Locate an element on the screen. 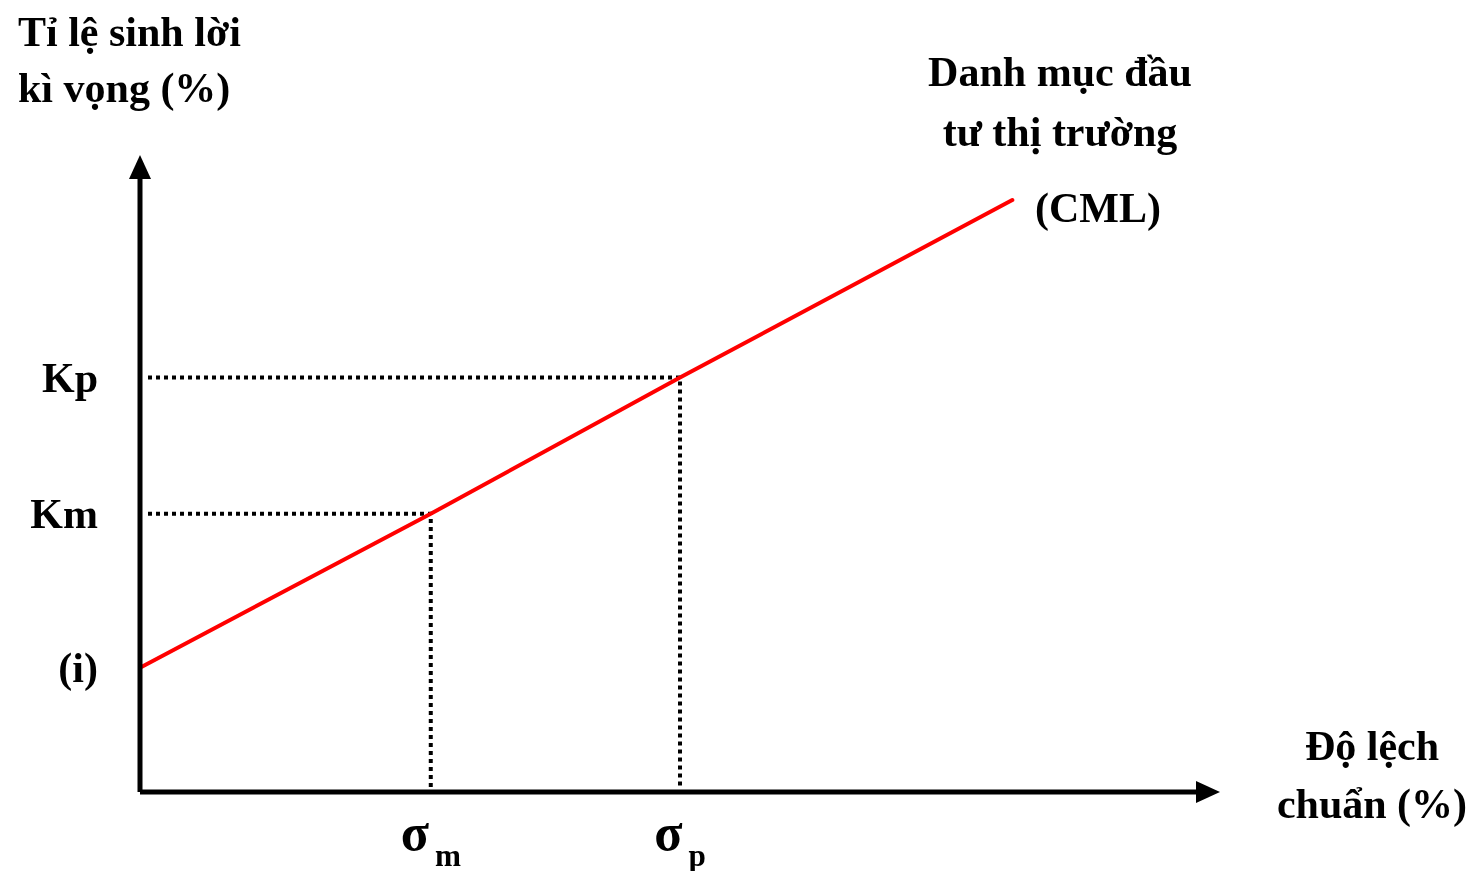 The width and height of the screenshot is (1482, 871). x-axis-title: Độ lệch chuẩn (%) is located at coordinates (1372, 775).